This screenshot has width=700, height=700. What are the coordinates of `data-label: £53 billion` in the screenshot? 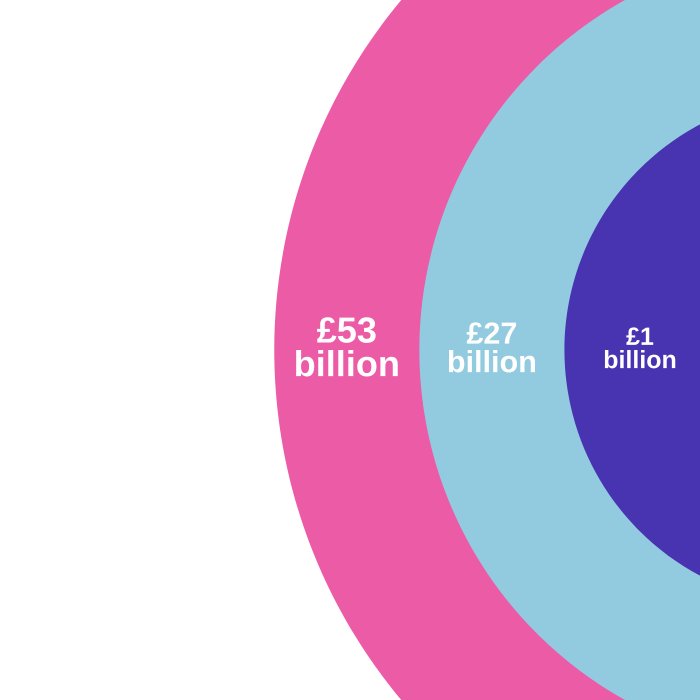 It's located at (347, 347).